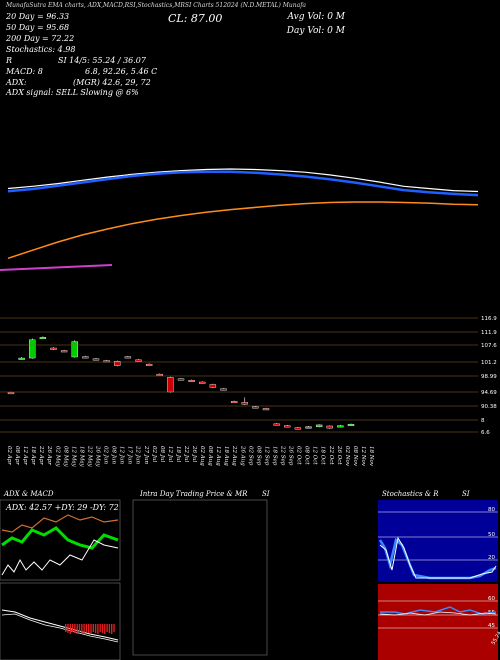 The image size is (500, 660). What do you see at coordinates (466, 494) in the screenshot?
I see `stoch-si: SI` at bounding box center [466, 494].